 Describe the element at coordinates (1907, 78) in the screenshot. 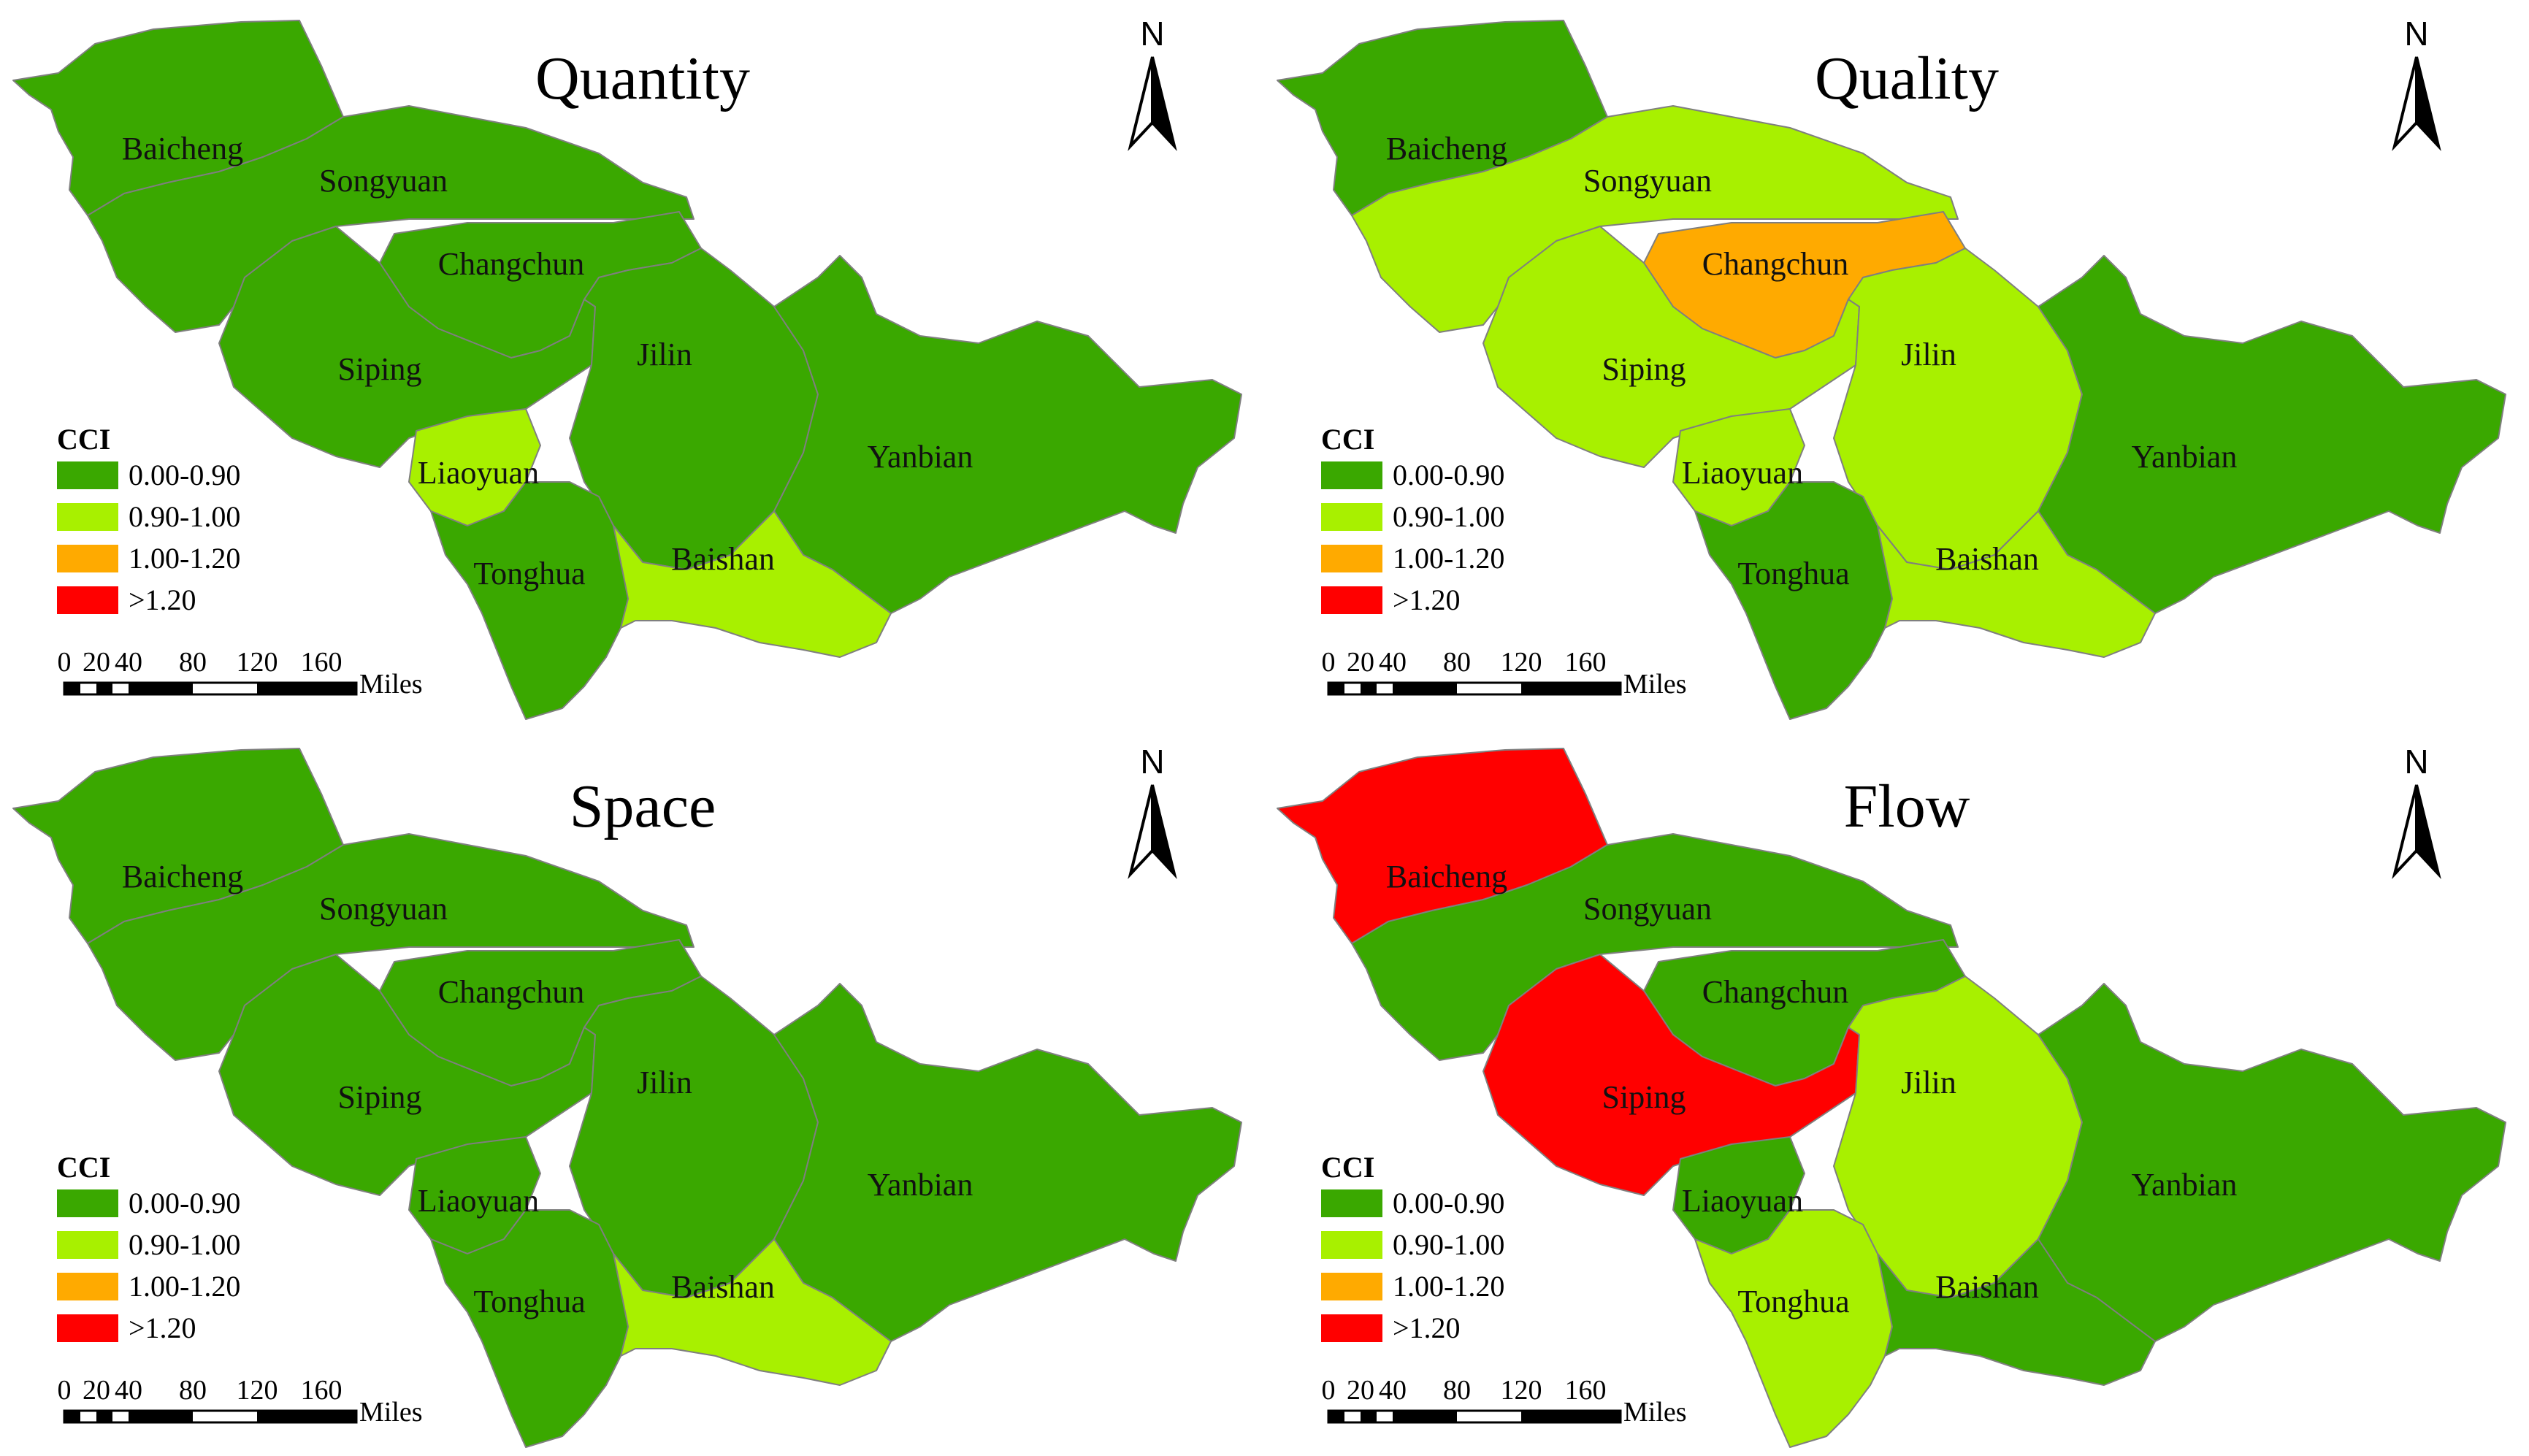

I see `map-title: Quality` at that location.